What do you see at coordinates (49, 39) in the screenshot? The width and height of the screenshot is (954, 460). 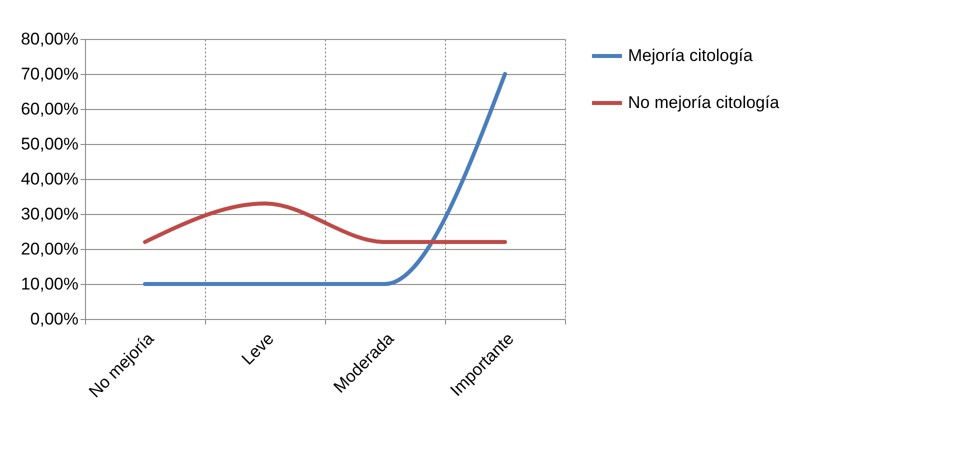 I see `y-tick-label: 80,00%` at bounding box center [49, 39].